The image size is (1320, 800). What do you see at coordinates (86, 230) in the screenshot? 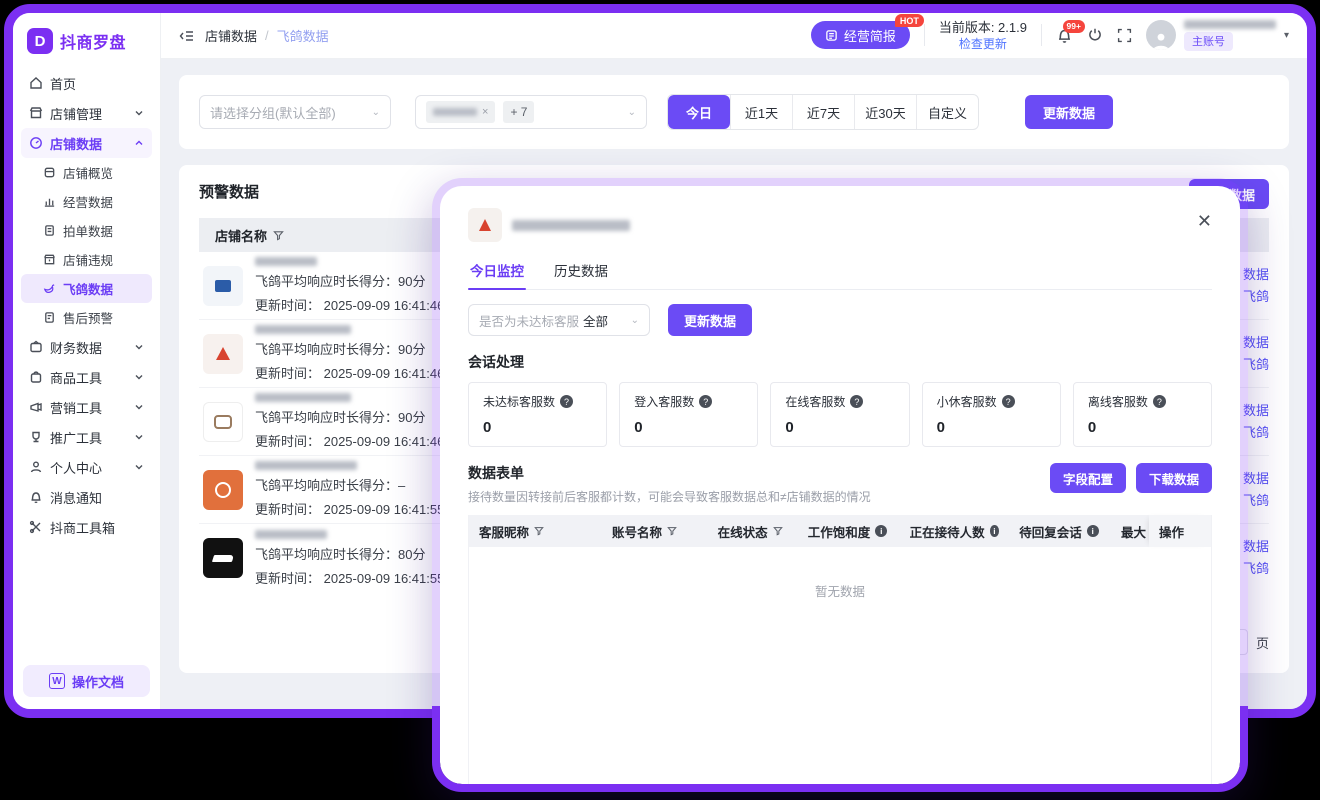
I see `sidebar-item-order-data: 拍单数据` at bounding box center [86, 230].